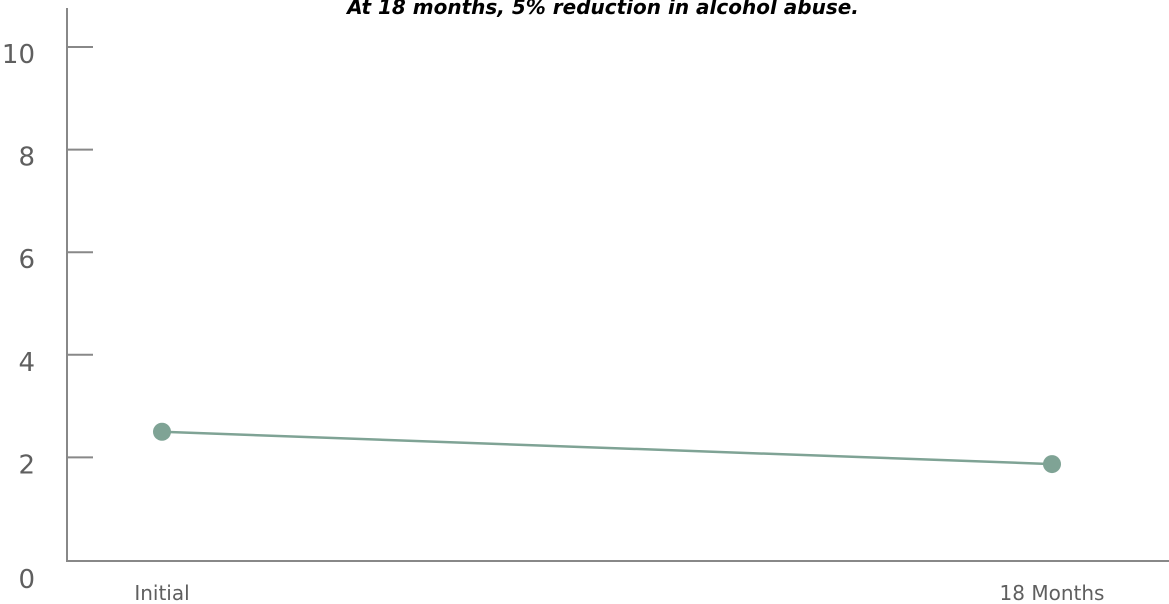 This screenshot has width=1169, height=604. What do you see at coordinates (26, 158) in the screenshot?
I see `y-tick-label: 8` at bounding box center [26, 158].